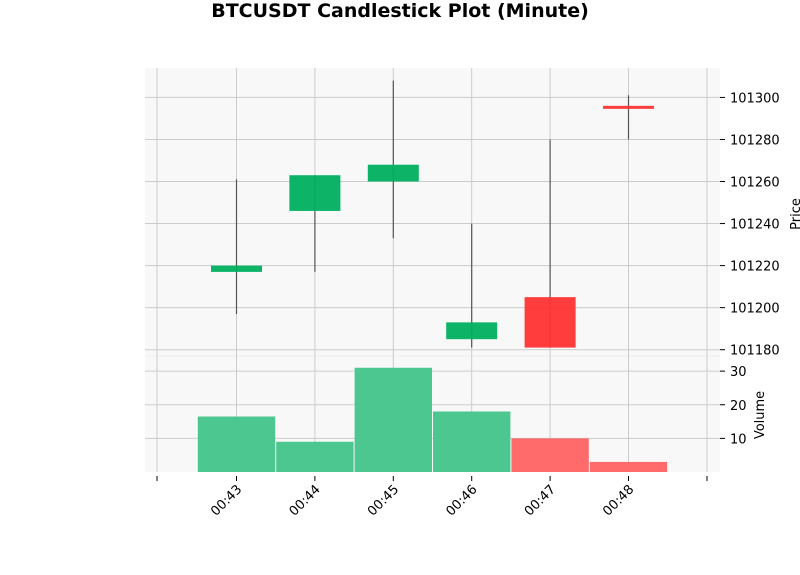 The height and width of the screenshot is (575, 800). Describe the element at coordinates (794, 214) in the screenshot. I see `price-axis-label: Price` at that location.